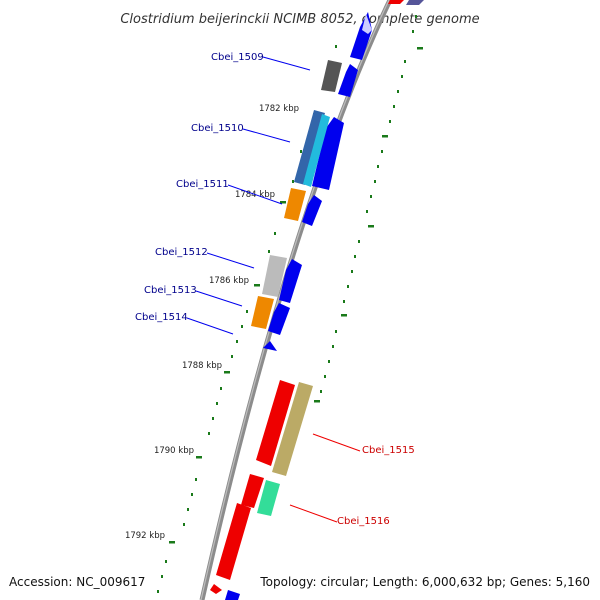  I want to click on gene-label-cbei-1510: Cbei_1510, so click(217, 128).